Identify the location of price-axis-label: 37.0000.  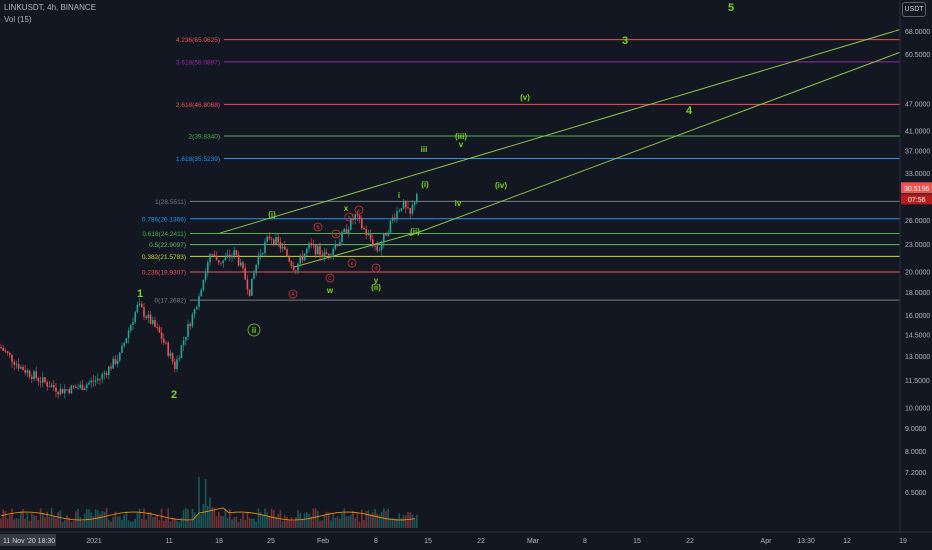
(917, 152).